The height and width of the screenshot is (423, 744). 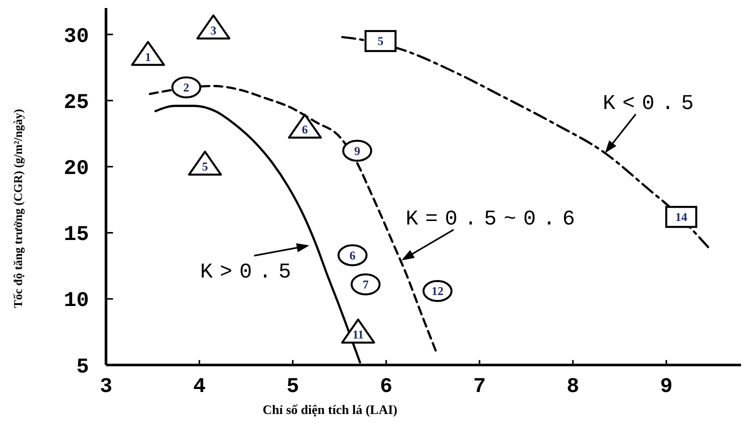 What do you see at coordinates (148, 57) in the screenshot?
I see `annotation: 1` at bounding box center [148, 57].